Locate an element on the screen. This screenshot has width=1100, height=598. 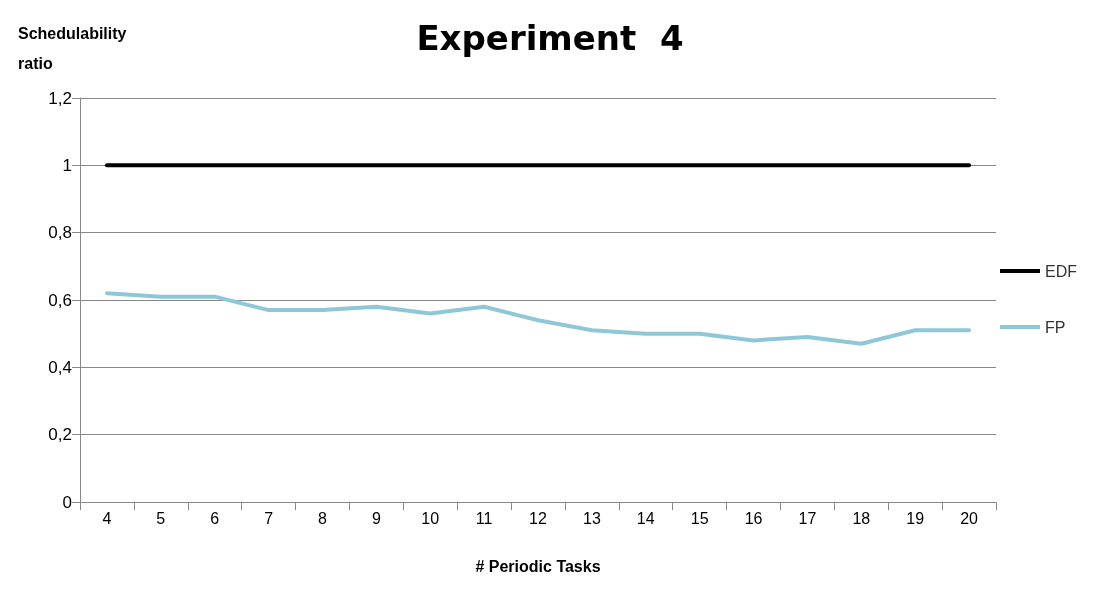
y-tick-label: 0,6 is located at coordinates (60, 300).